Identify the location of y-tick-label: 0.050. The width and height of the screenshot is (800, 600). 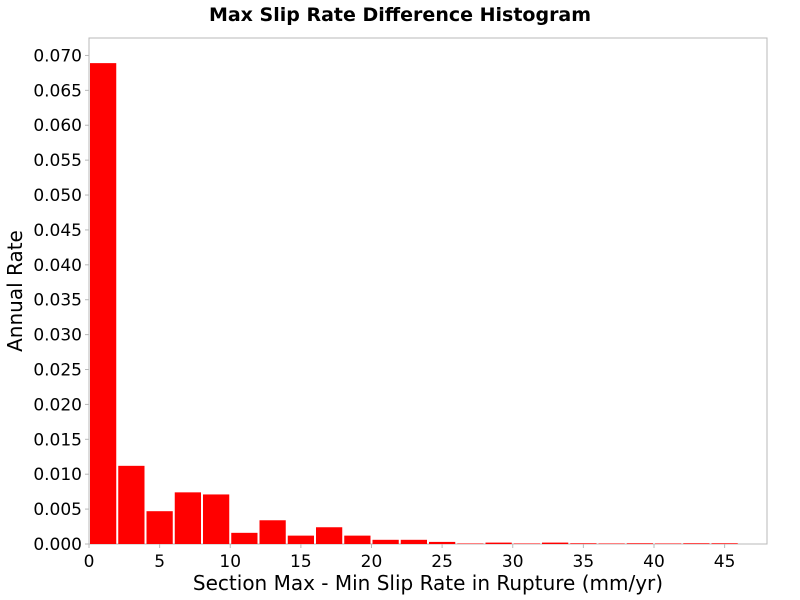
(57, 196).